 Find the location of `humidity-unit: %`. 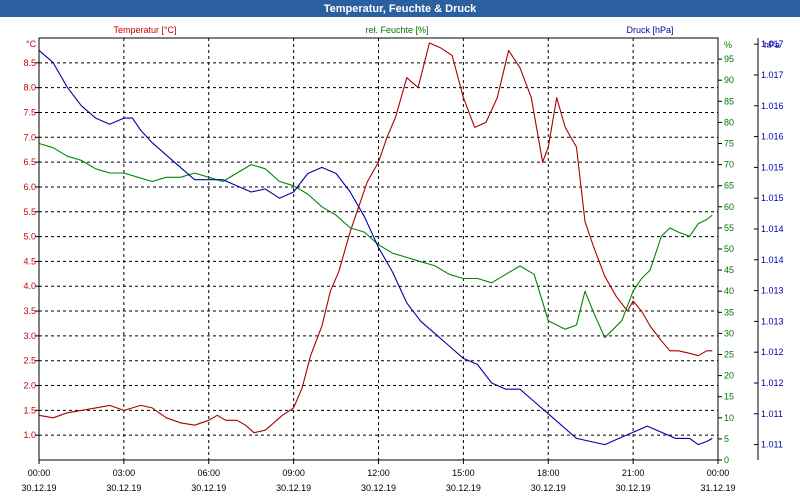

humidity-unit: % is located at coordinates (728, 45).